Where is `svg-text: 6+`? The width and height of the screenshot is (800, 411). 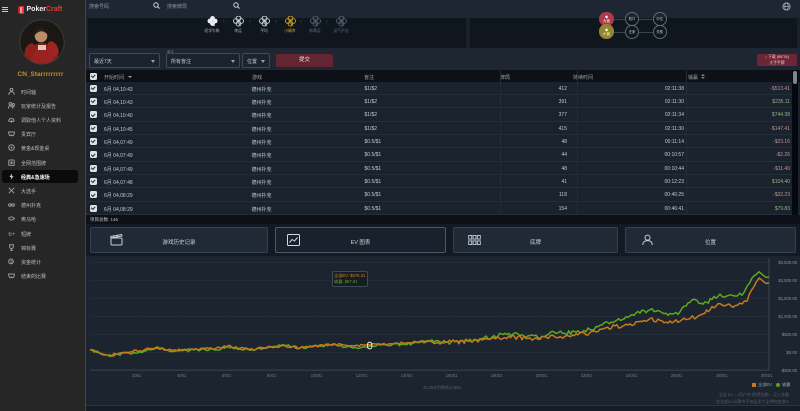 svg-text: 6+ is located at coordinates (11, 234).